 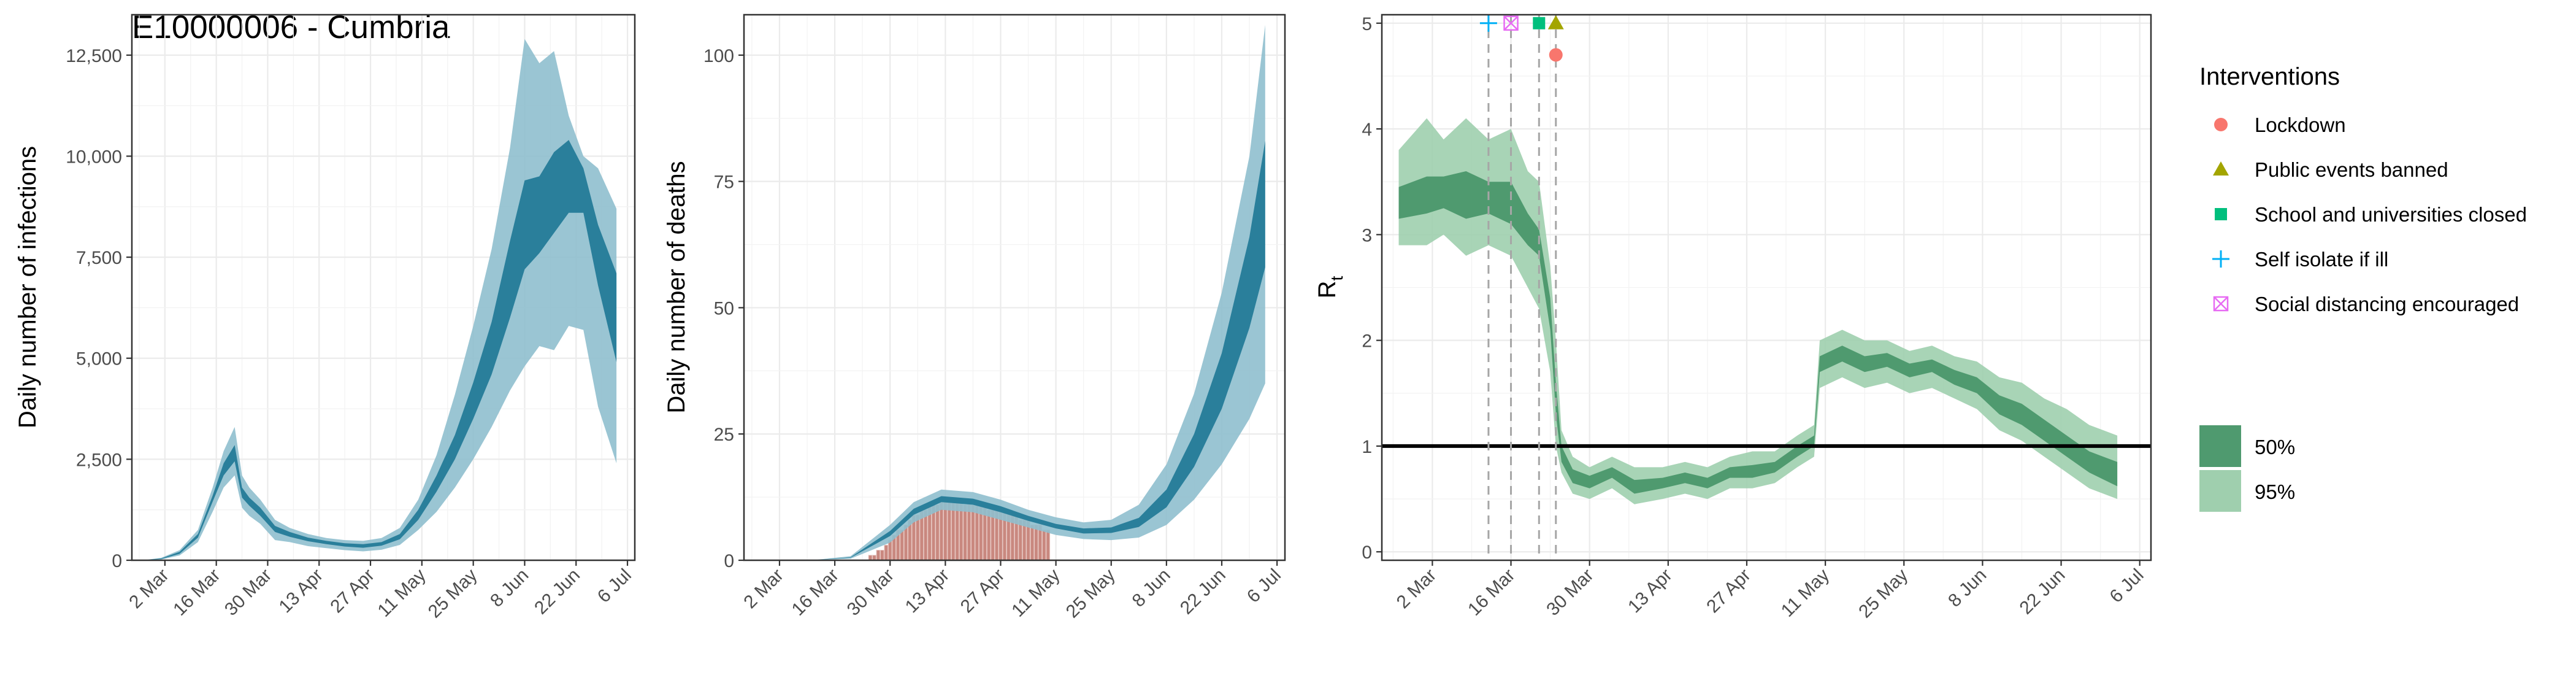 I want to click on infections-bands, so click(x=380, y=300).